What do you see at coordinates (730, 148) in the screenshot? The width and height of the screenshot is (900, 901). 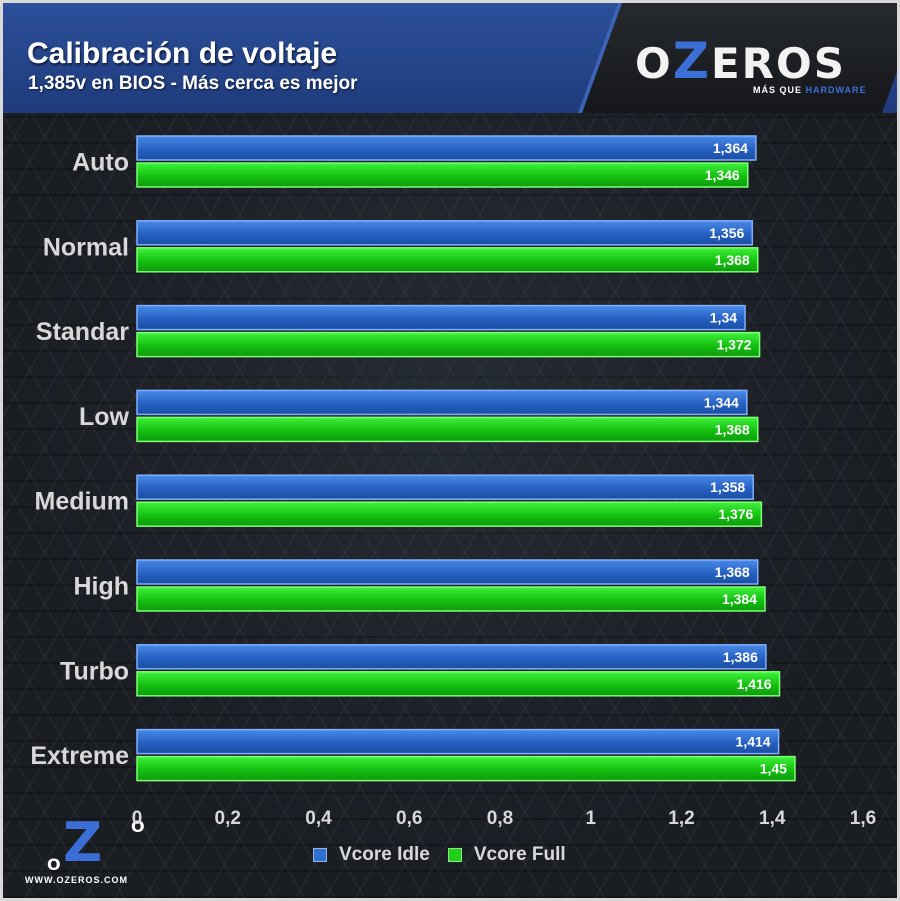 I see `data-label: 1,364` at bounding box center [730, 148].